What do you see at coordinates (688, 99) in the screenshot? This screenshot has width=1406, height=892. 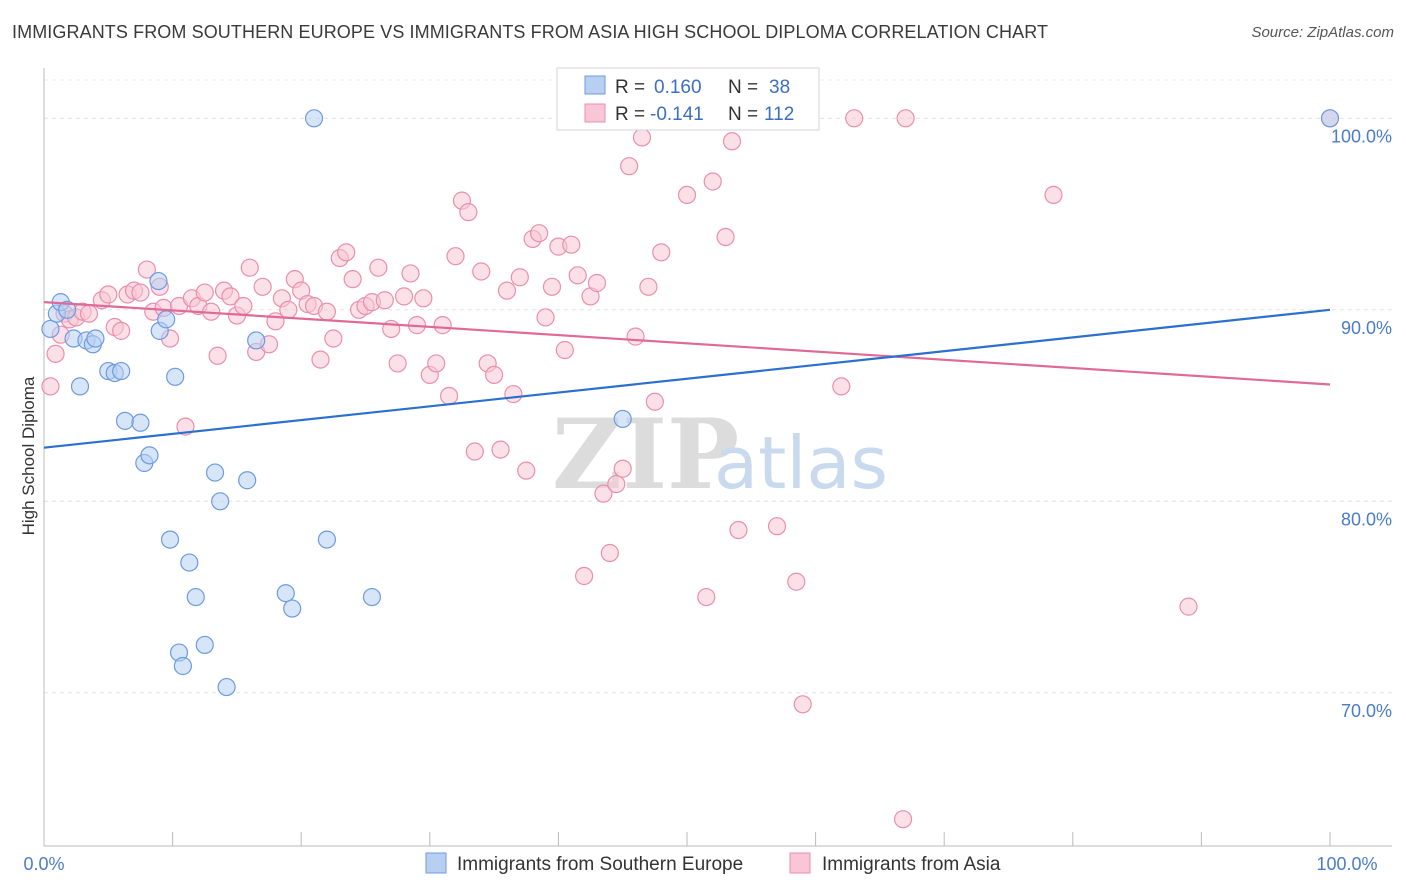 I see `stats-legend: R = 0.160 N = 38 R = -0.141 N = 112` at bounding box center [688, 99].